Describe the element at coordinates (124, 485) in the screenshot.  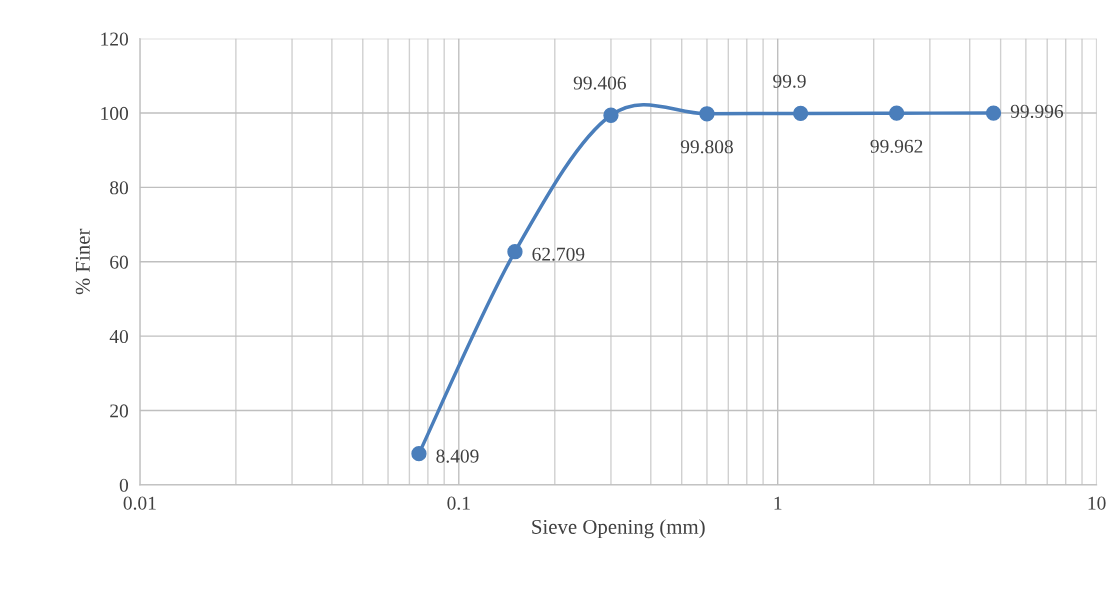
I see `y-tick-label: 0` at that location.